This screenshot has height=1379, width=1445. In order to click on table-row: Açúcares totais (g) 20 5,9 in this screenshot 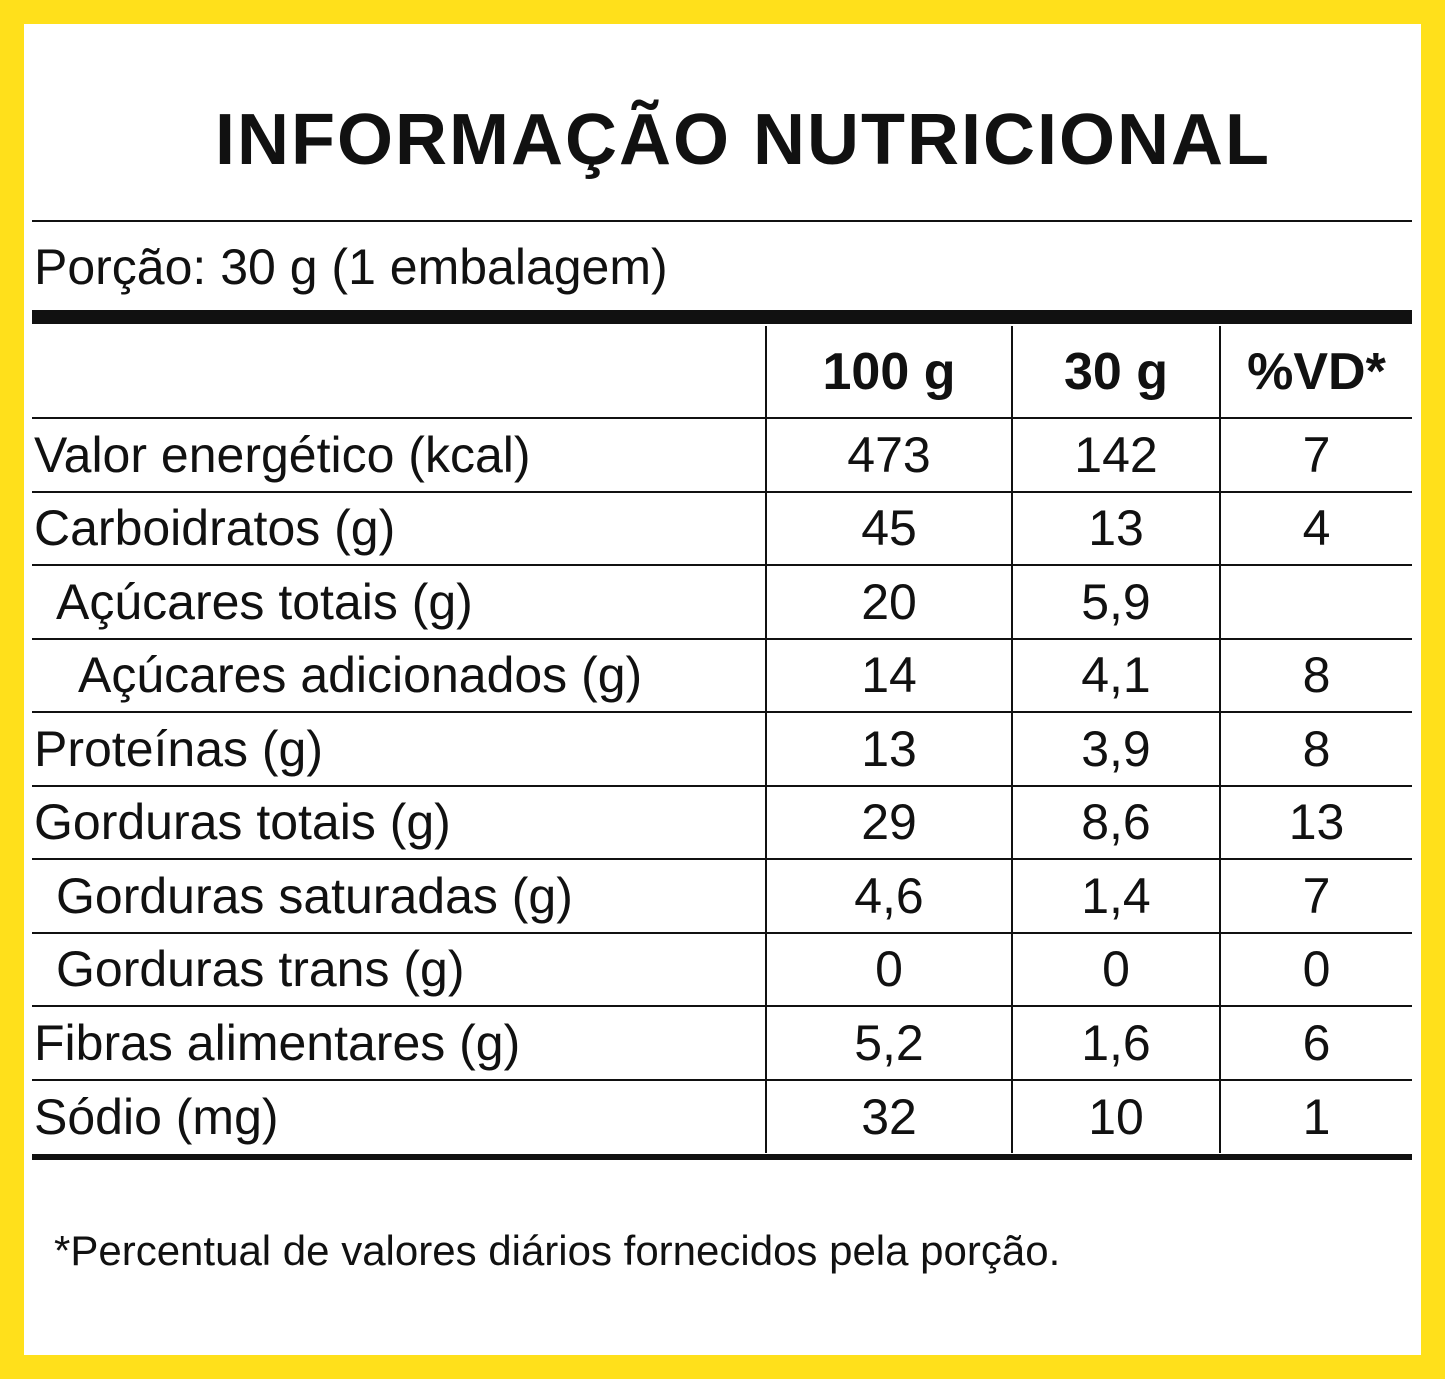, I will do `click(722, 602)`.